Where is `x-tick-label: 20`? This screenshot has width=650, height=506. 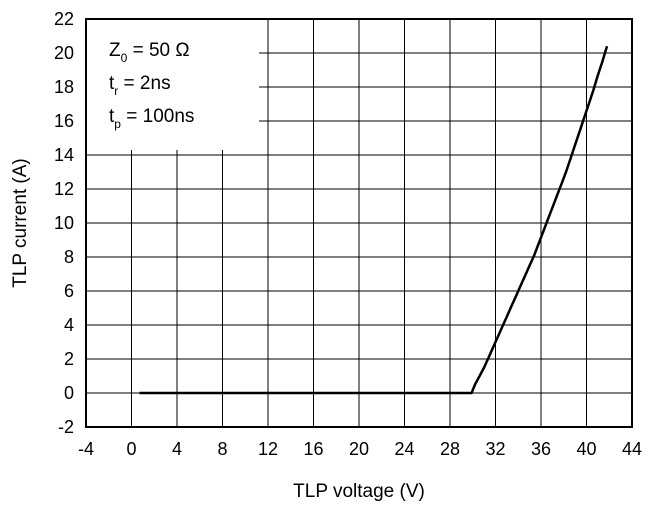
x-tick-label: 20 is located at coordinates (359, 449).